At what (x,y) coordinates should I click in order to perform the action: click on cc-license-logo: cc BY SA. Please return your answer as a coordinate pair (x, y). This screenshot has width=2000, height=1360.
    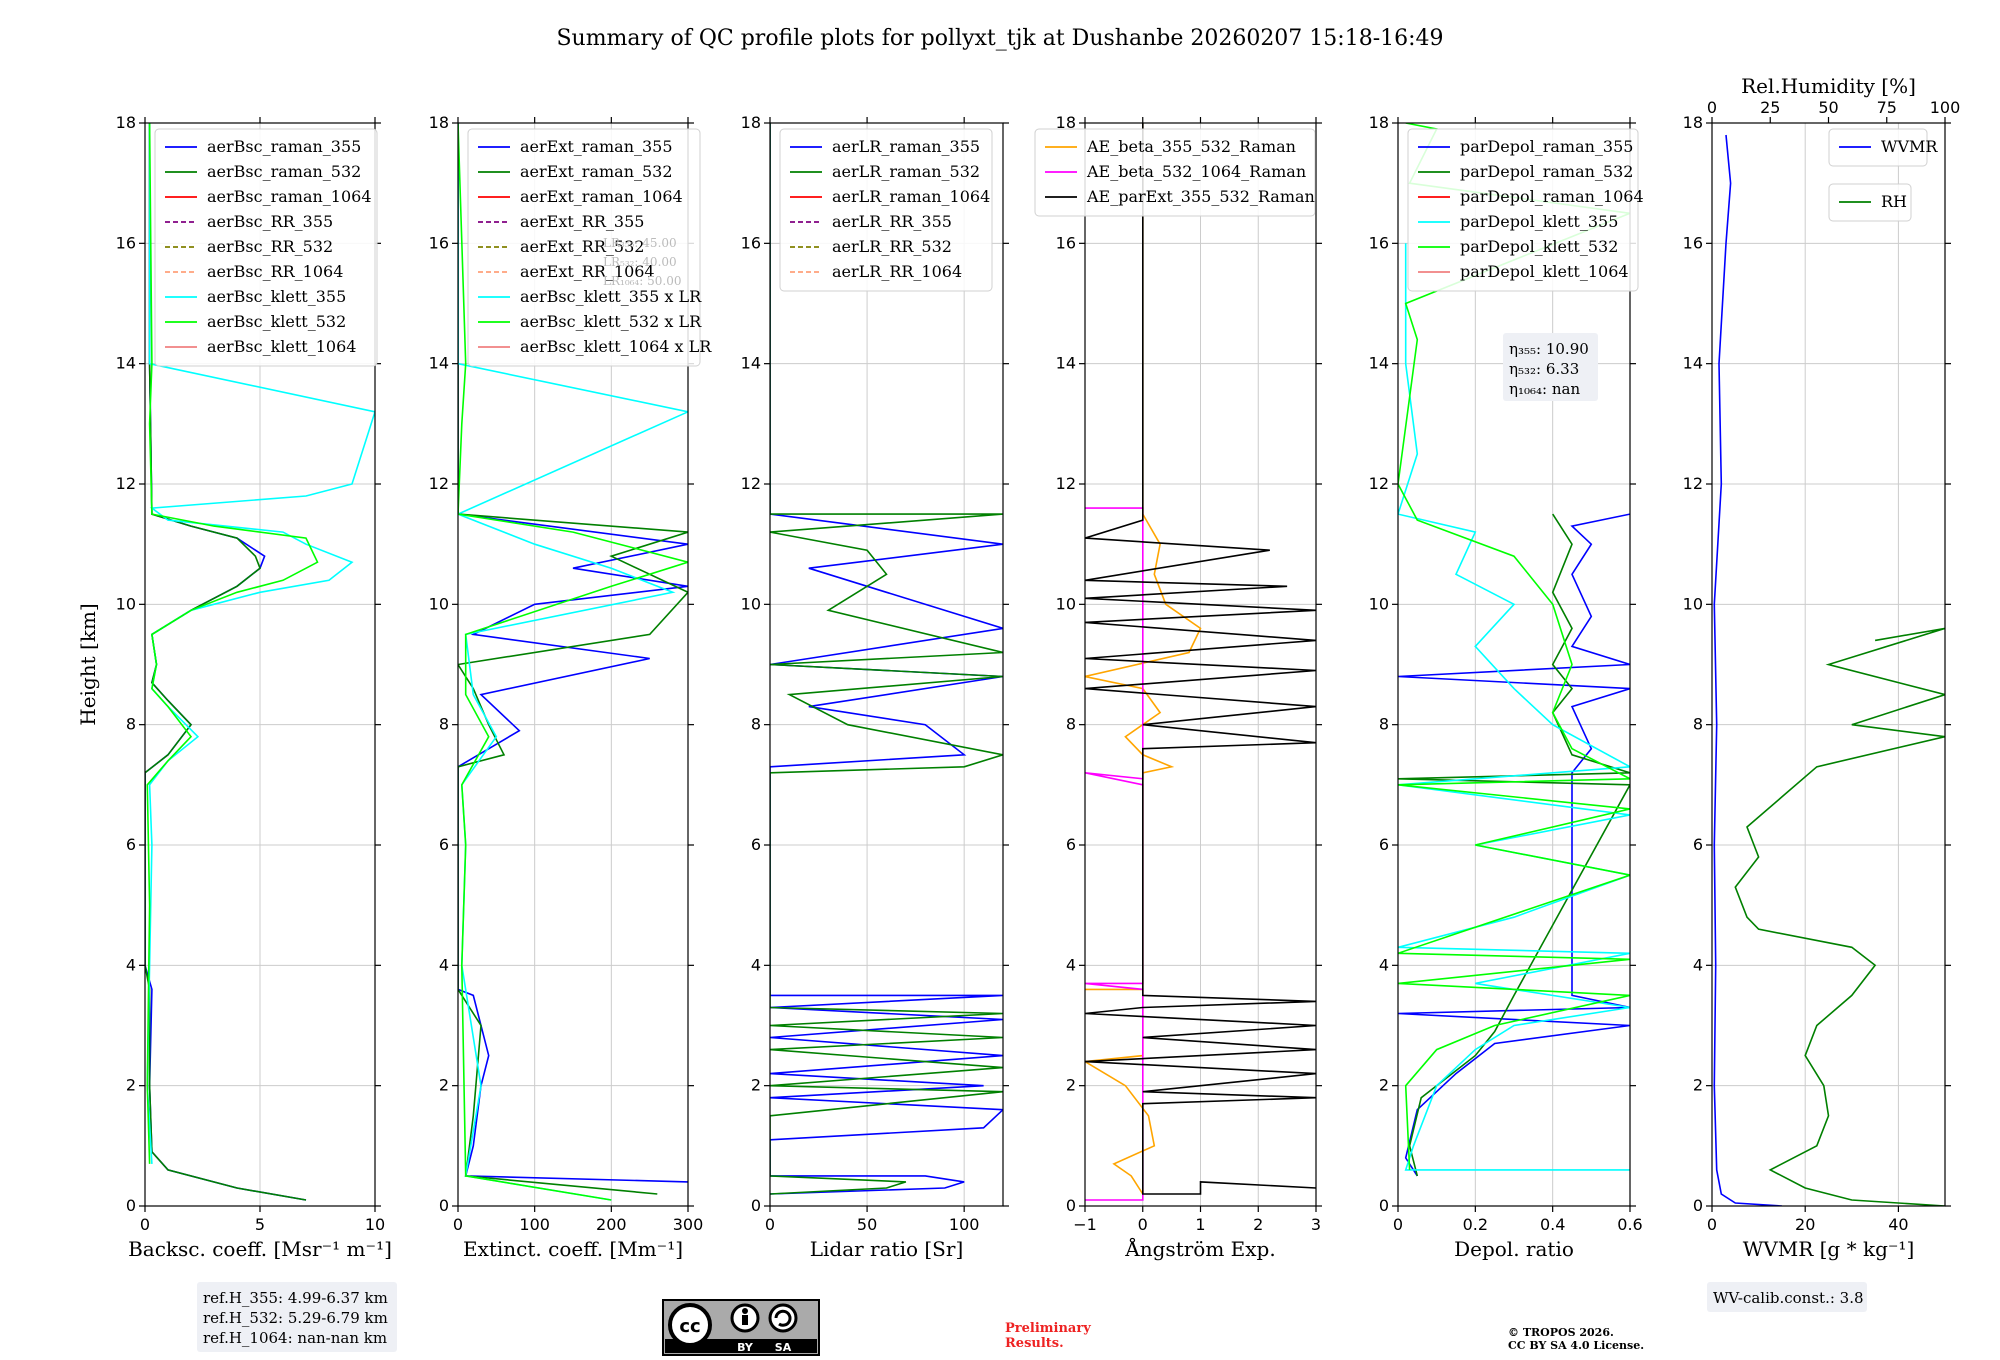
    Looking at the image, I should click on (741, 1327).